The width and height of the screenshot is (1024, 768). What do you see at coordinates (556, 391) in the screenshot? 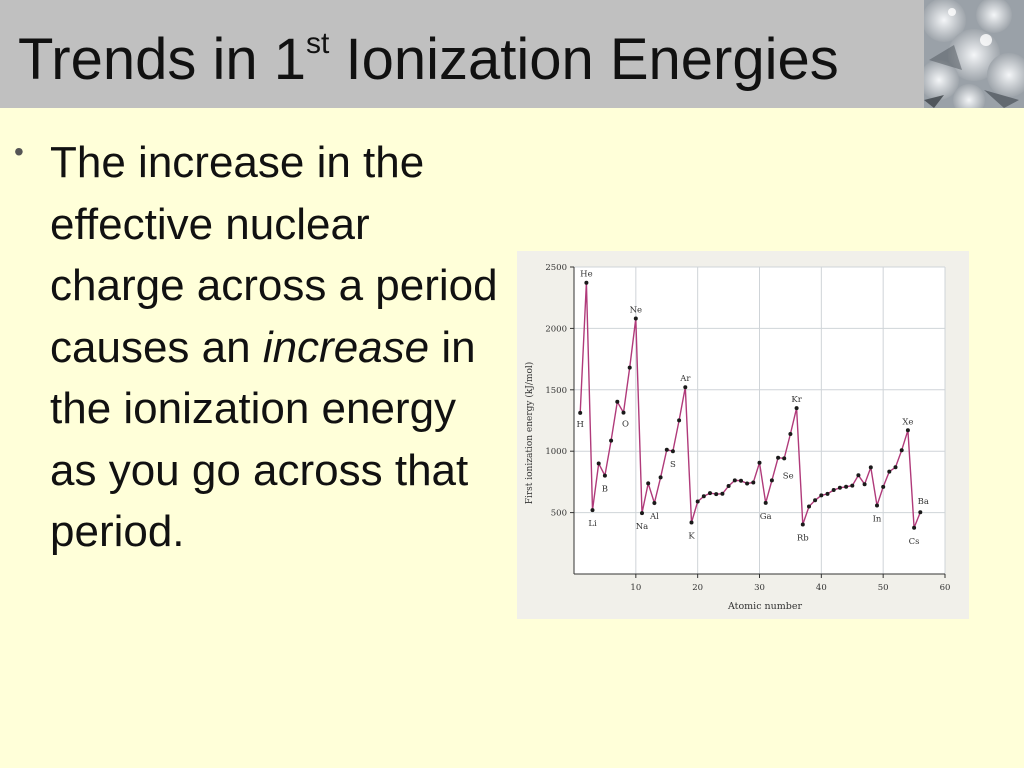
I see `y-tick-label: 1500` at bounding box center [556, 391].